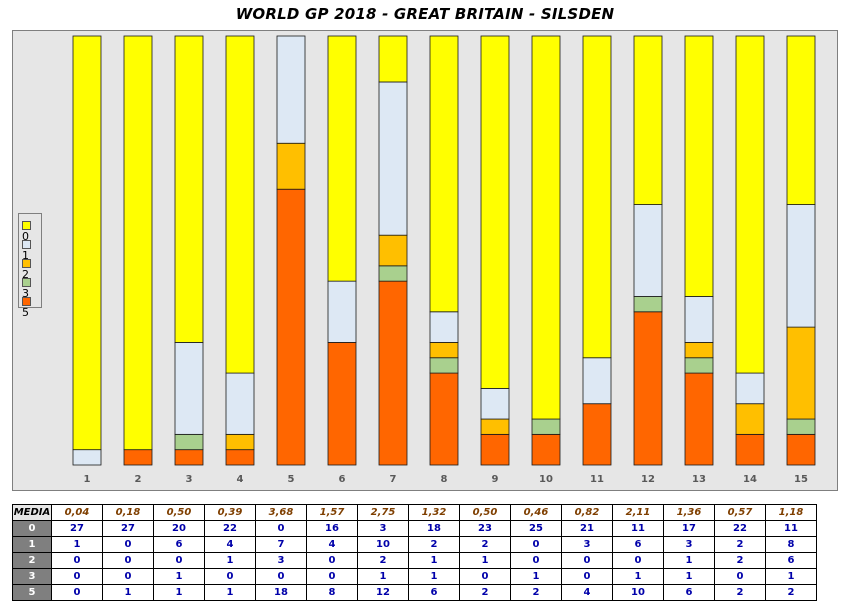 The width and height of the screenshot is (850, 610). What do you see at coordinates (25, 236) in the screenshot?
I see `legend-label: 0` at bounding box center [25, 236].